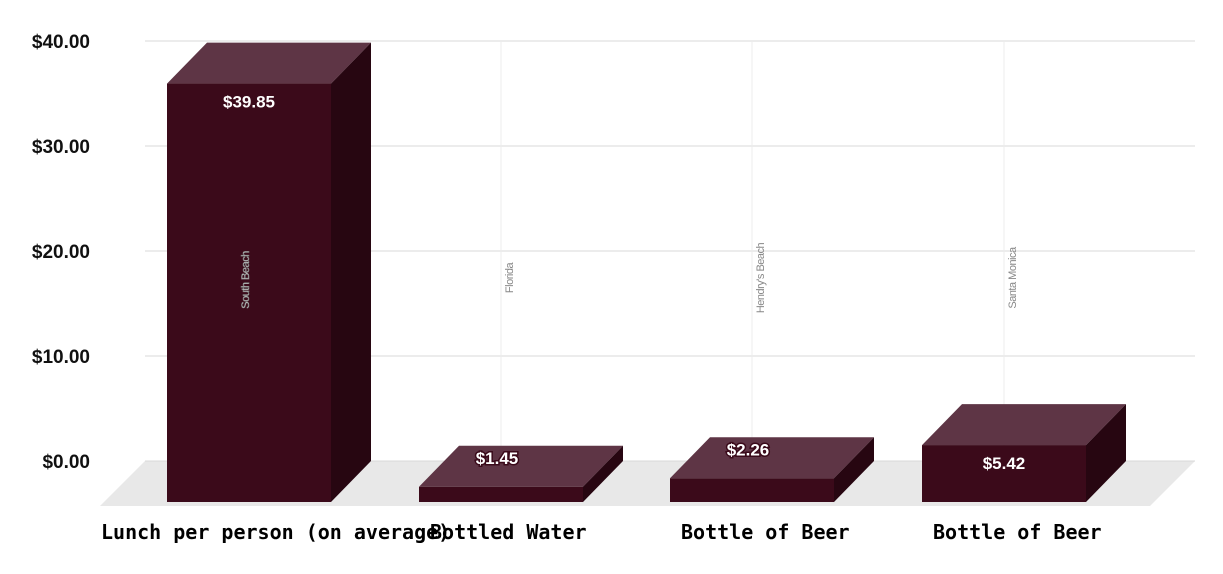 The height and width of the screenshot is (574, 1223). What do you see at coordinates (66, 462) in the screenshot?
I see `y-tick-label: $0.00` at bounding box center [66, 462].